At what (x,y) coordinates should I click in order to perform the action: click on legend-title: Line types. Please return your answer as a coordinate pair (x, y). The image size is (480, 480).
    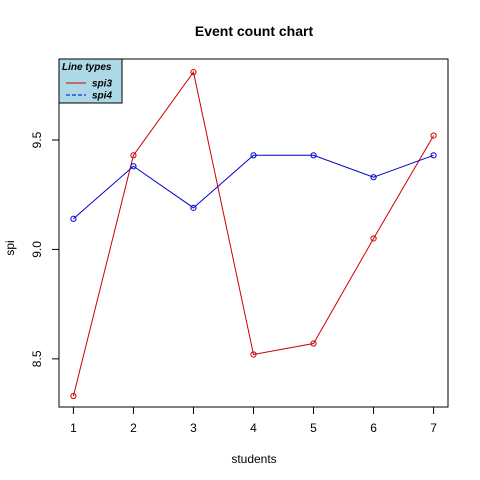
    Looking at the image, I should click on (87, 67).